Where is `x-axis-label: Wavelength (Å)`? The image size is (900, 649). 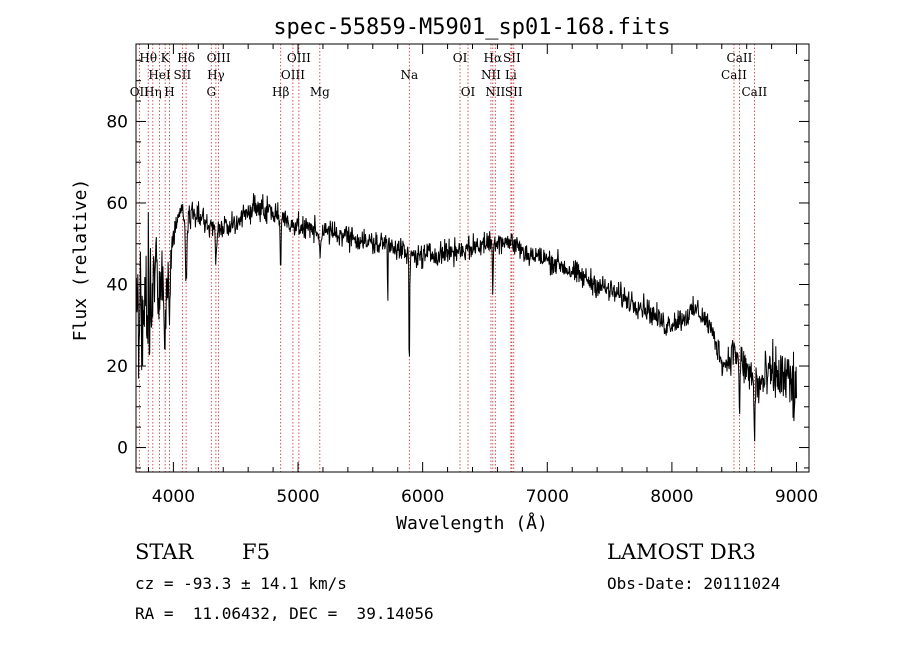 x-axis-label: Wavelength (Å) is located at coordinates (472, 523).